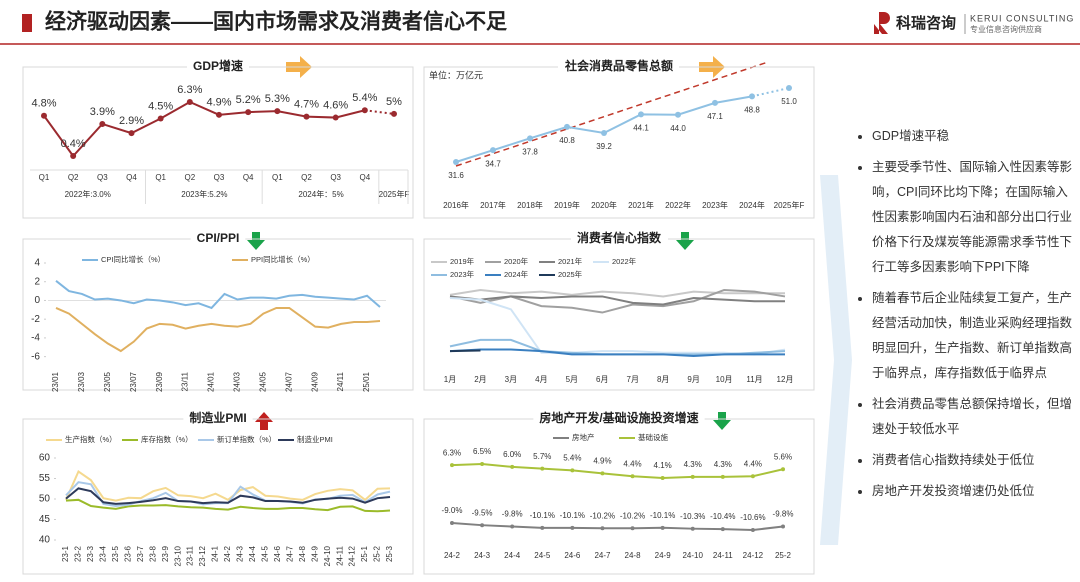  I want to click on data-label: 51.0, so click(789, 101).